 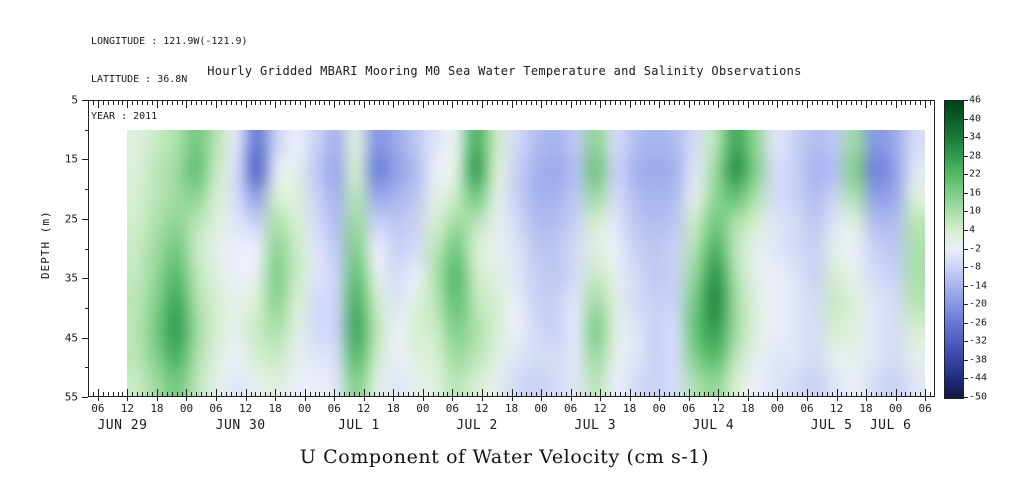 What do you see at coordinates (978, 323) in the screenshot?
I see `colorbar-tick-label: -26` at bounding box center [978, 323].